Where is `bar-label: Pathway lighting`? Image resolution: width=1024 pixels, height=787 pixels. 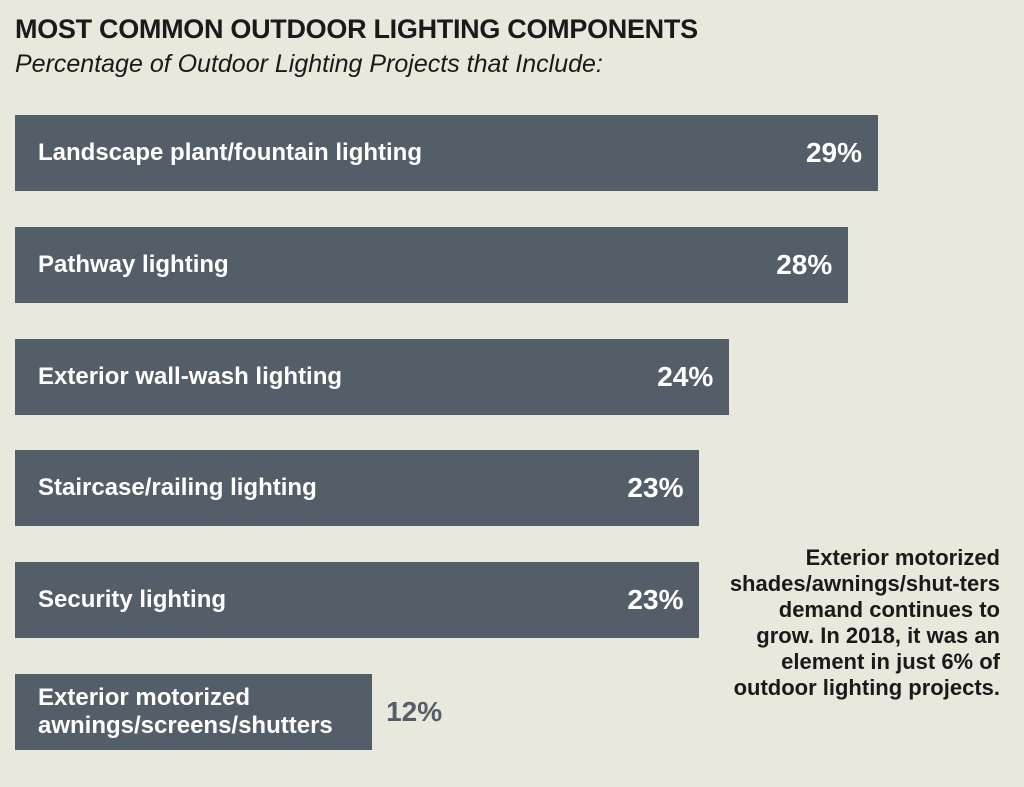 bar-label: Pathway lighting is located at coordinates (133, 264).